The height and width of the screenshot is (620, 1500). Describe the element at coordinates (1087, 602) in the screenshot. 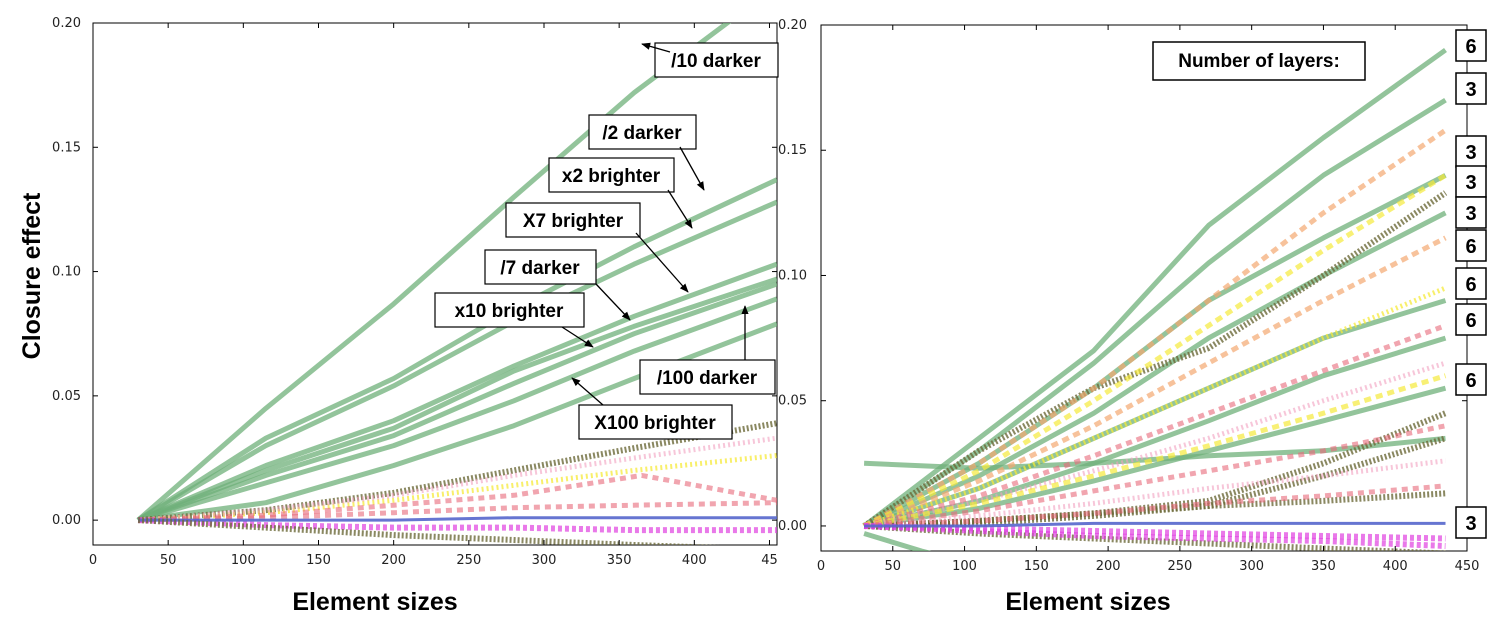

I see `right-x-axis-title: Element sizes` at that location.